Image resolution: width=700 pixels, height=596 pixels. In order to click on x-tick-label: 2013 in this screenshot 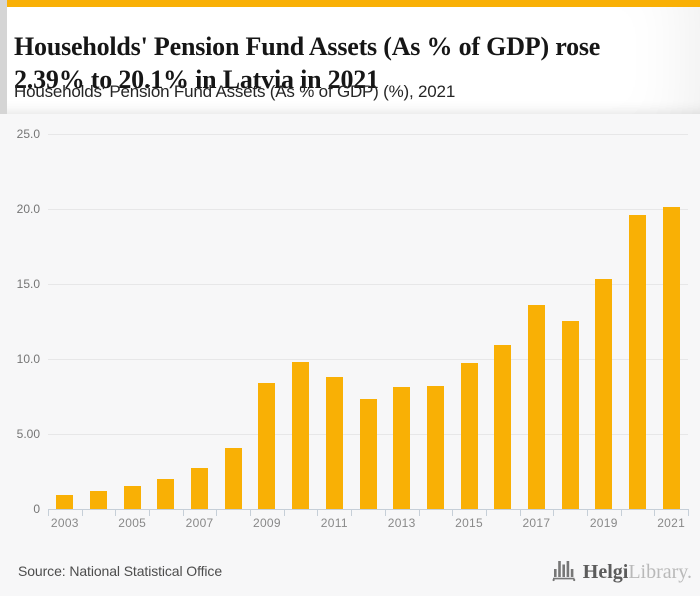, I will do `click(401, 523)`.